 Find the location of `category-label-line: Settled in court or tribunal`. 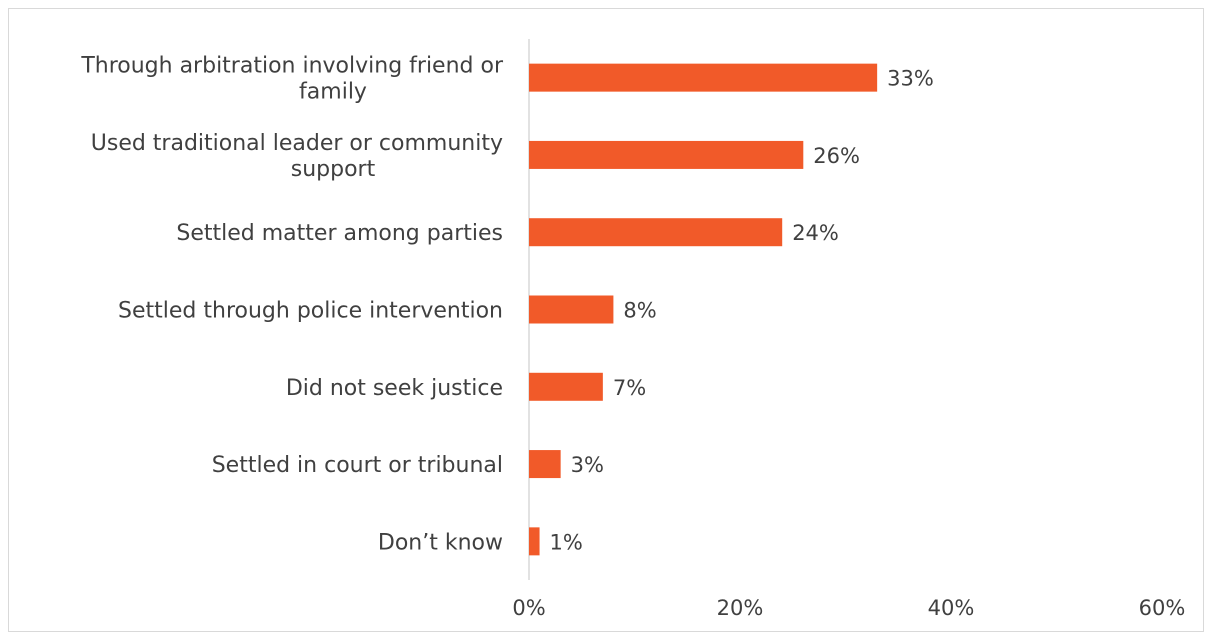

category-label-line: Settled in court or tribunal is located at coordinates (357, 465).